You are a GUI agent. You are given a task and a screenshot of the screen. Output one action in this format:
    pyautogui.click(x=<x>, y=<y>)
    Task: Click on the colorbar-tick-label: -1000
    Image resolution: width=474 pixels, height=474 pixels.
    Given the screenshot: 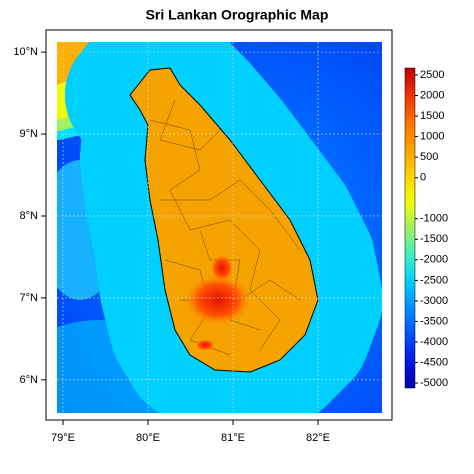 What is the action you would take?
    pyautogui.click(x=434, y=219)
    